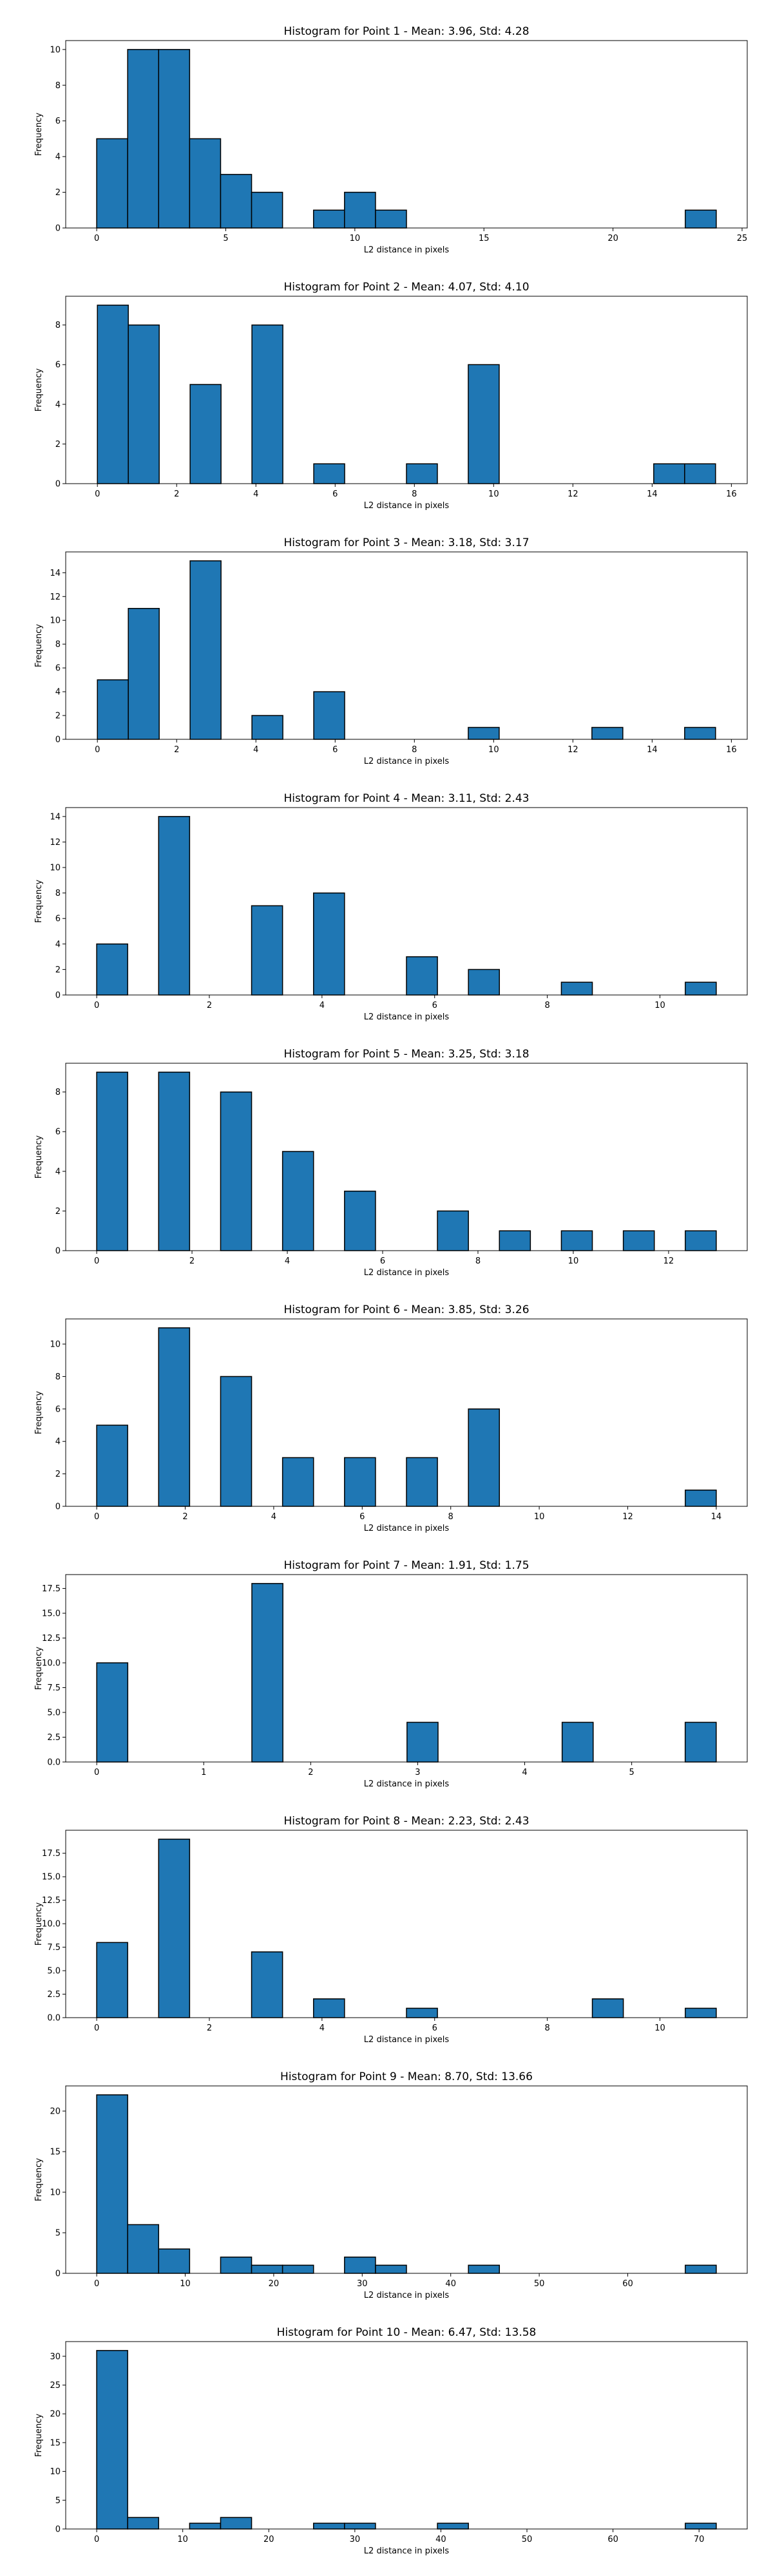  What do you see at coordinates (450, 2284) in the screenshot?
I see `x-tick-label: 40` at bounding box center [450, 2284].